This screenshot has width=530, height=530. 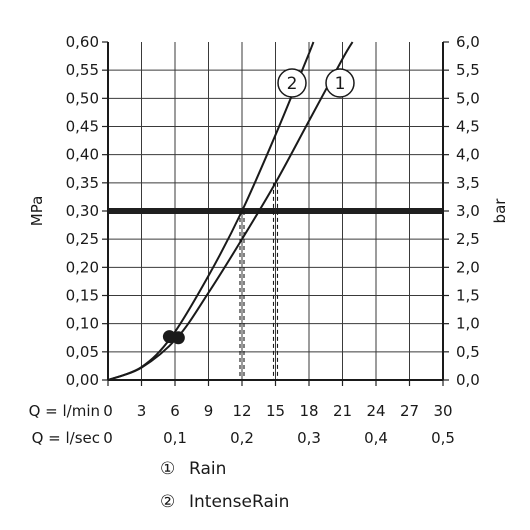 I want to click on series-1-marker-circle, so click(x=340, y=83).